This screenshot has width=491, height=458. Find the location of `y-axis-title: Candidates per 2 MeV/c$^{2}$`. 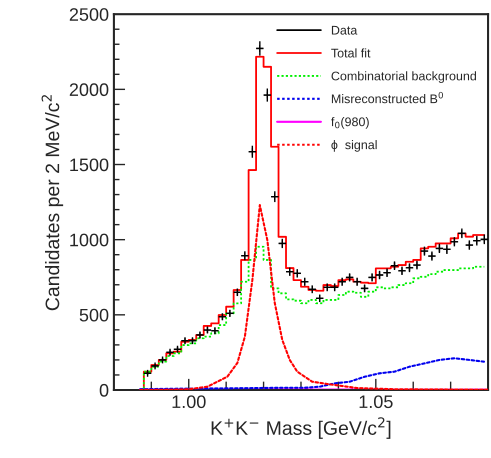

y-axis-title: Candidates per 2 MeV/c$^{2}$ is located at coordinates (53, 202).